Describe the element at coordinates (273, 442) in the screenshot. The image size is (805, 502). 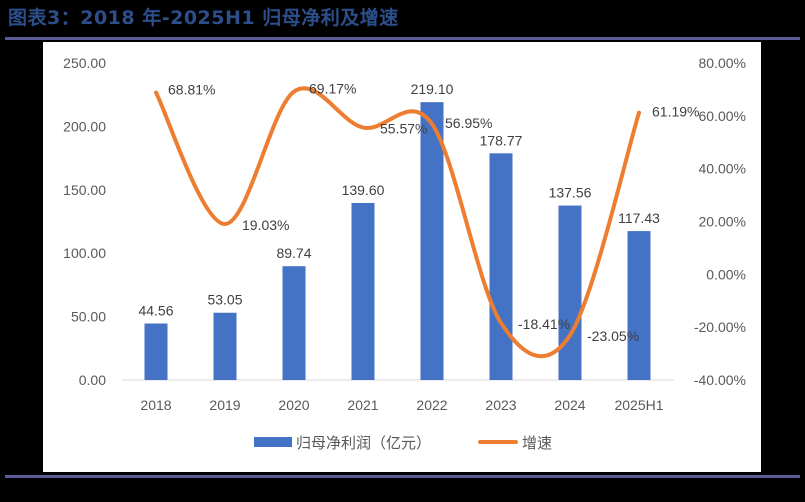
I see `bar-swatch-icon` at that location.